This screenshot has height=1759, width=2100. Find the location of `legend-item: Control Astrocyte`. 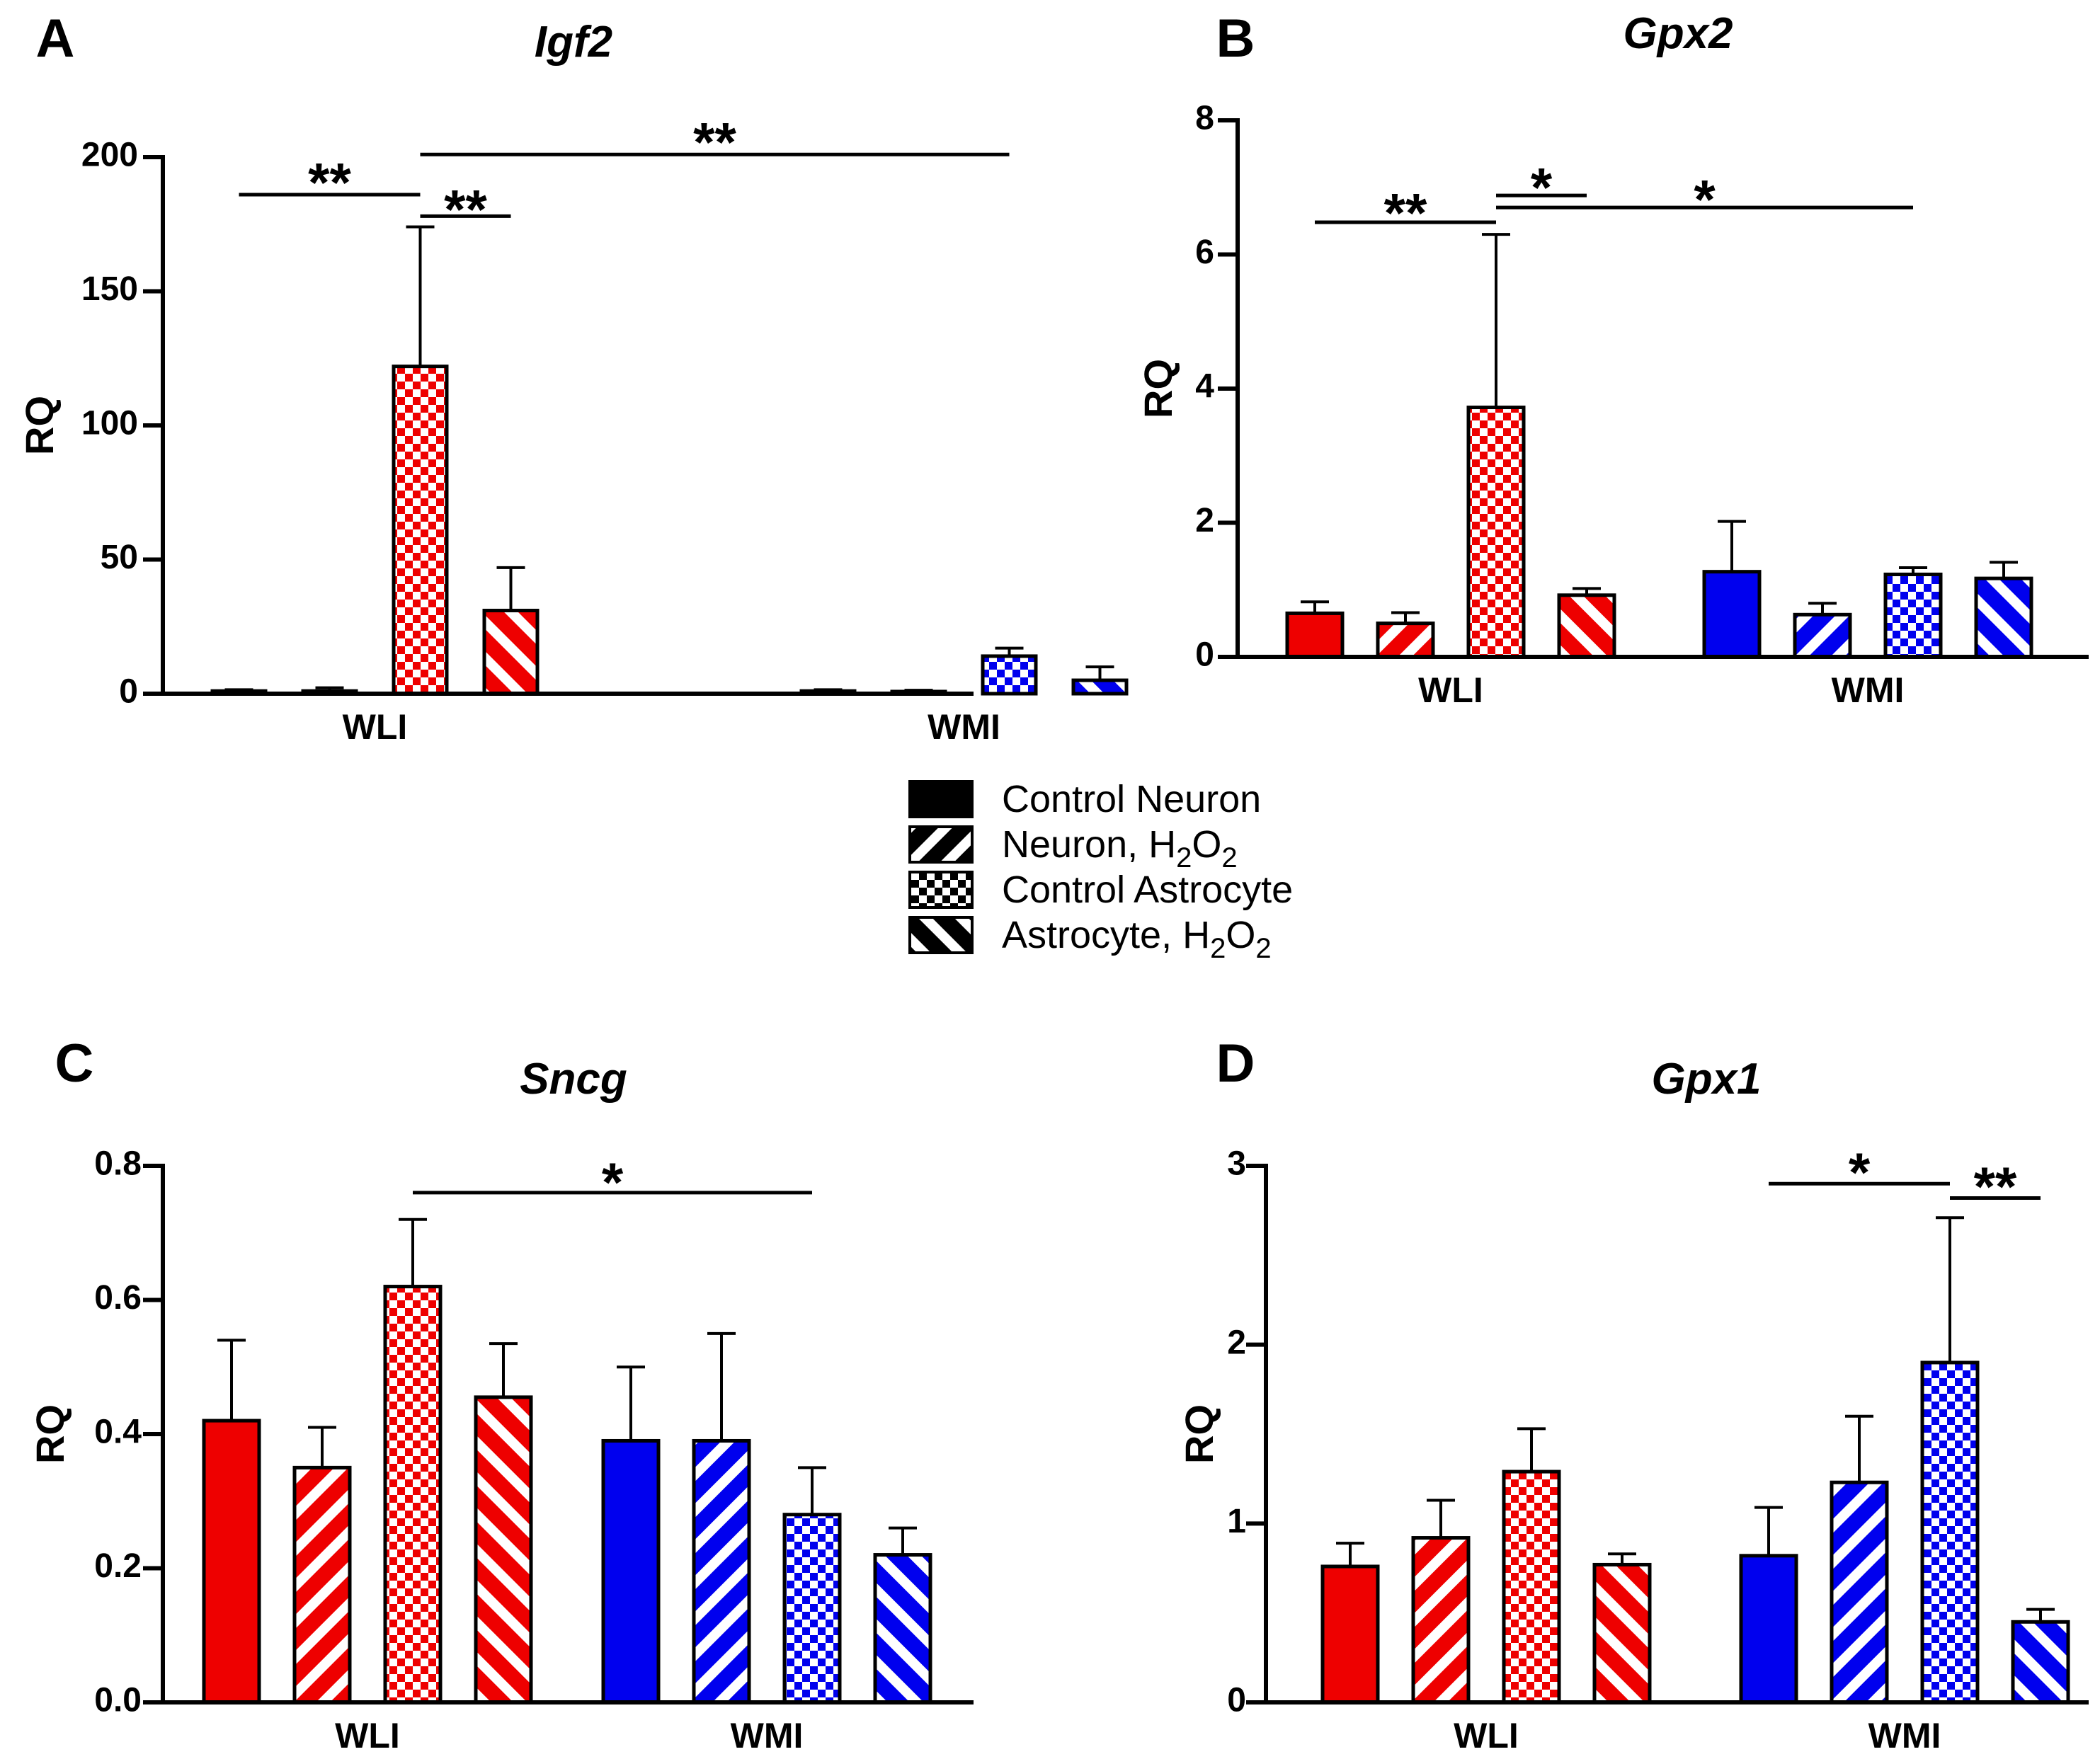

legend-item: Control Astrocyte is located at coordinates (1100, 890).